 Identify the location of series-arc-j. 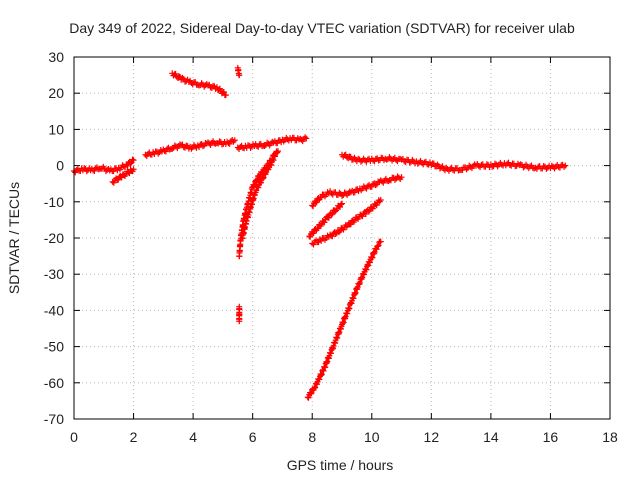
(325, 220).